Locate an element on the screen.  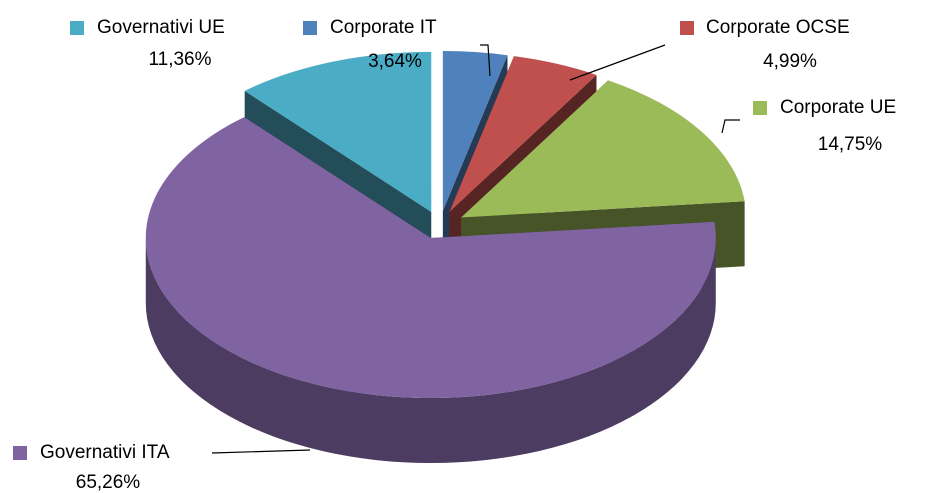
label-value: 11,36% is located at coordinates (179, 59).